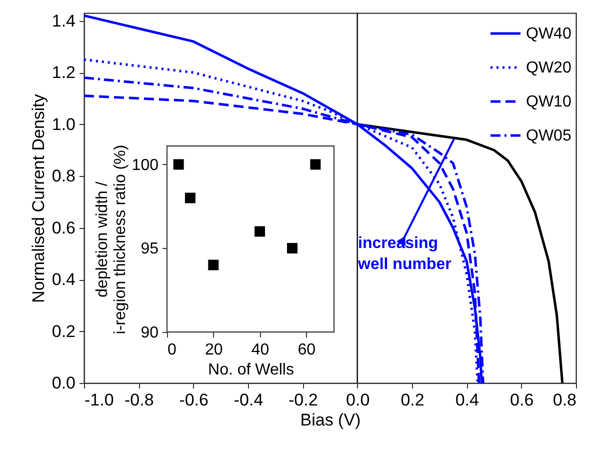 The width and height of the screenshot is (600, 452). I want to click on y-tick-label: 0.6, so click(64, 228).